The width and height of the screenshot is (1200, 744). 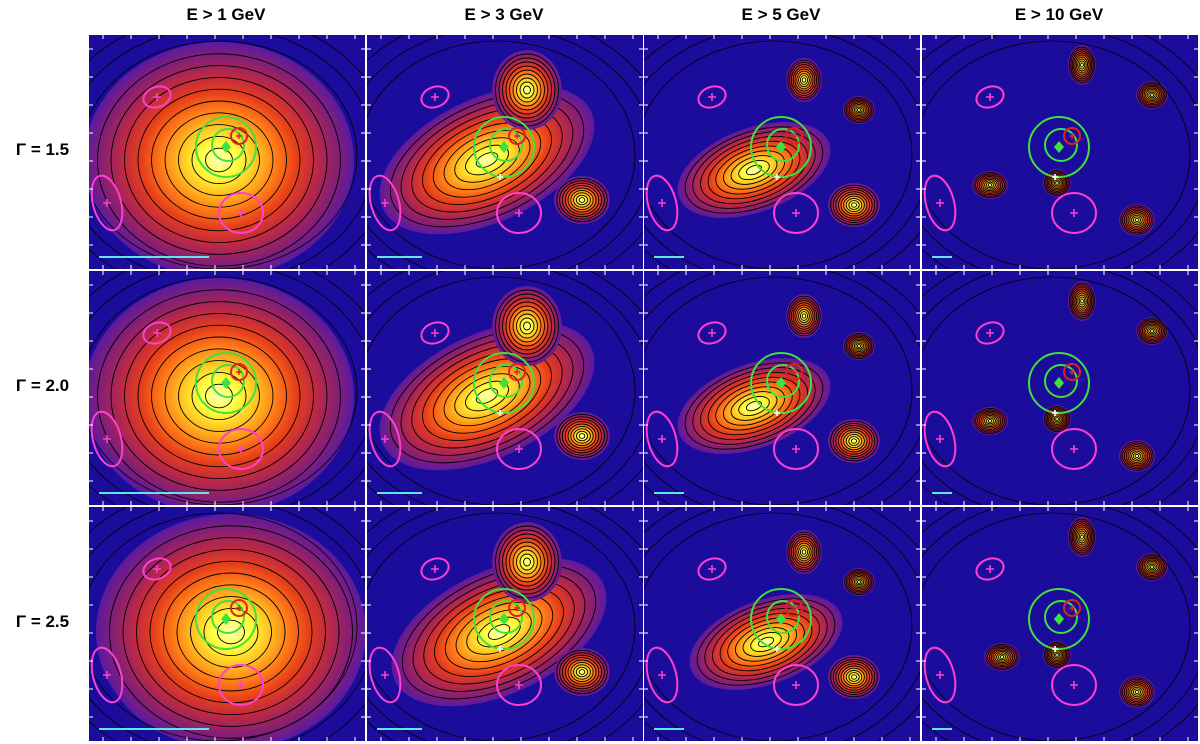 I want to click on panel-row3-col4, so click(x=1060, y=624).